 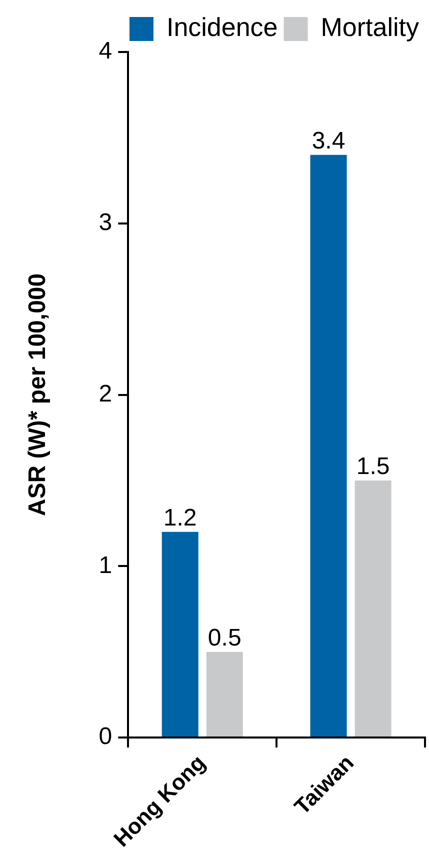 I want to click on data-label: 0.5, so click(x=225, y=638).